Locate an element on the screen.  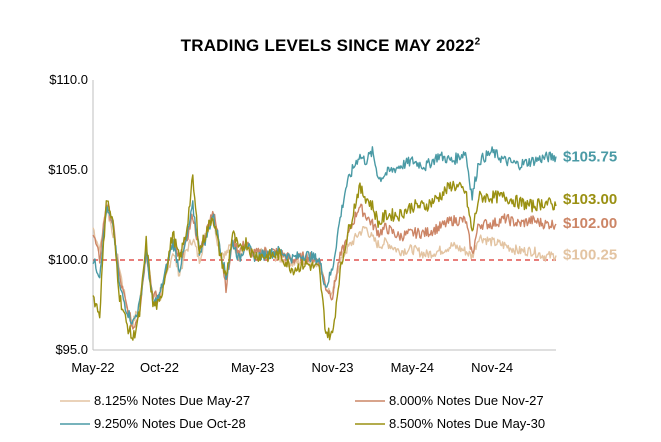
y-tick-label: $110.0 is located at coordinates (68, 79).